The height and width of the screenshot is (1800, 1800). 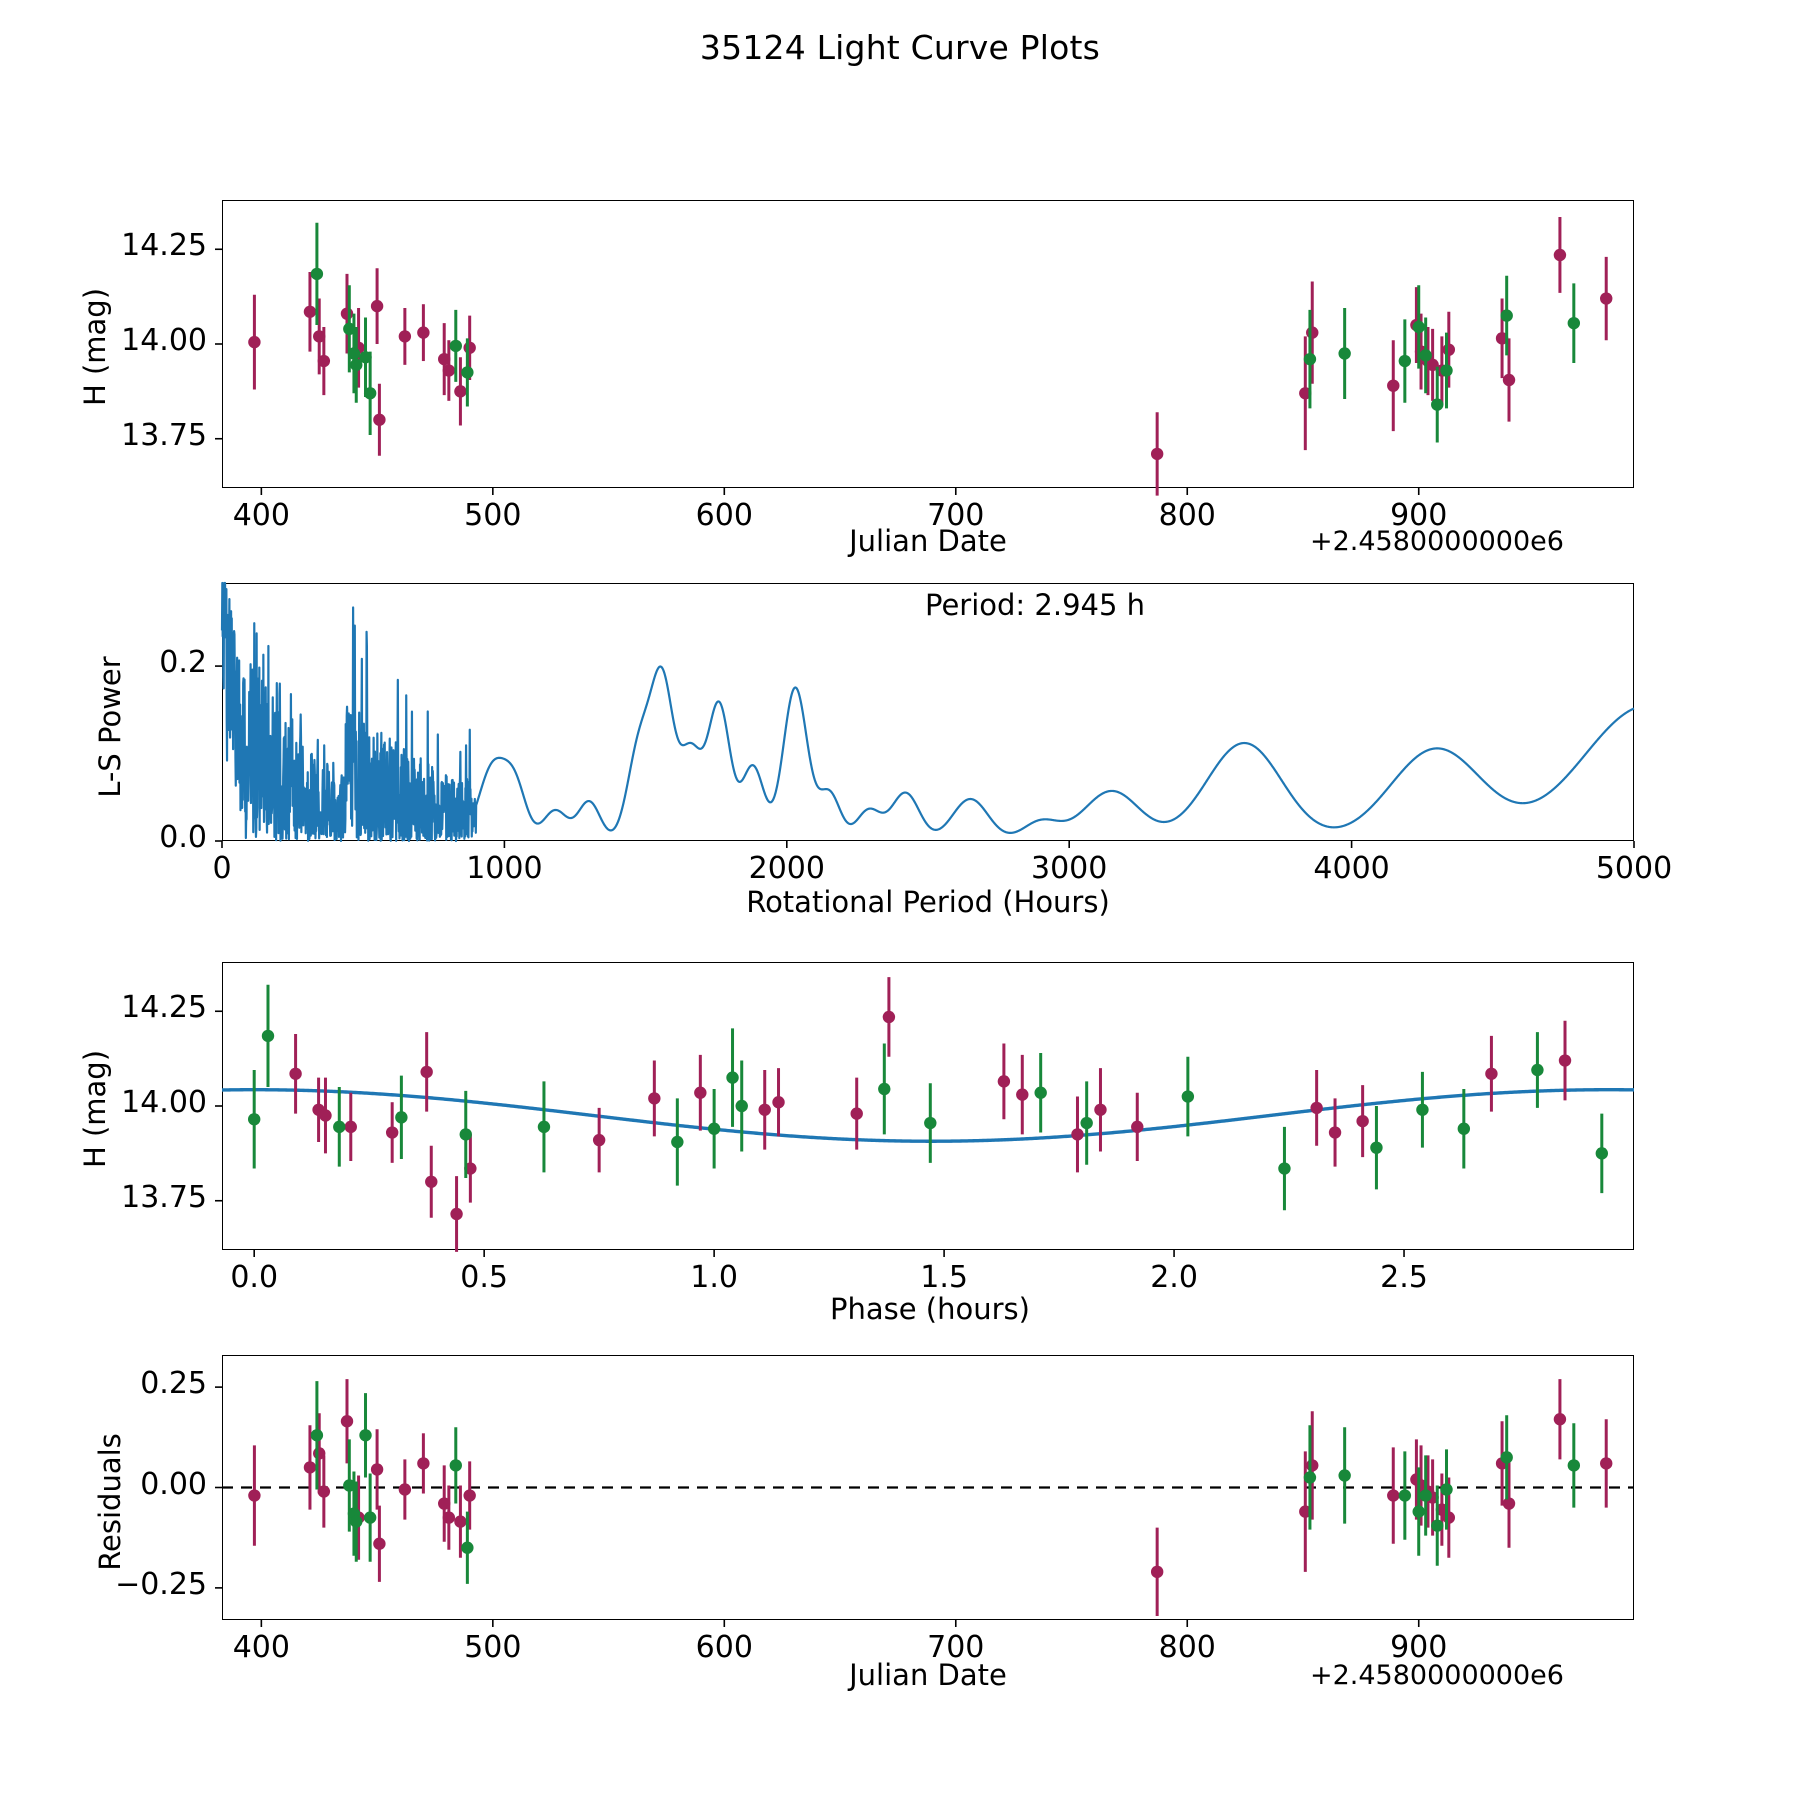 I want to click on phase-fit-curve, so click(x=928, y=1115).